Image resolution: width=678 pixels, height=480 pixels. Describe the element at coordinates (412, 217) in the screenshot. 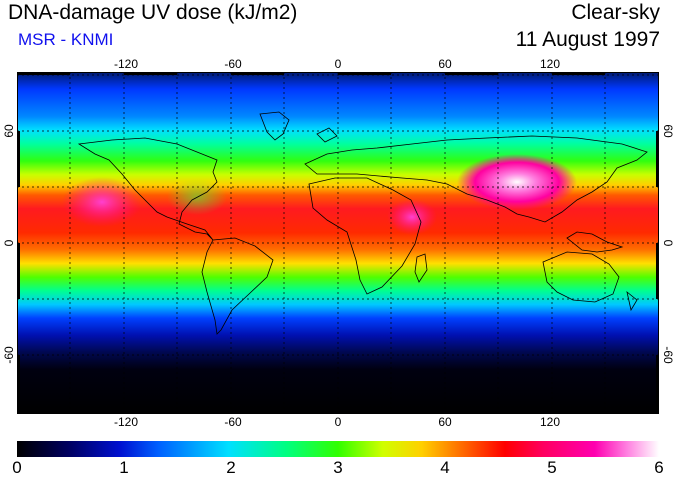

I see `uv-hotspot-africa` at that location.